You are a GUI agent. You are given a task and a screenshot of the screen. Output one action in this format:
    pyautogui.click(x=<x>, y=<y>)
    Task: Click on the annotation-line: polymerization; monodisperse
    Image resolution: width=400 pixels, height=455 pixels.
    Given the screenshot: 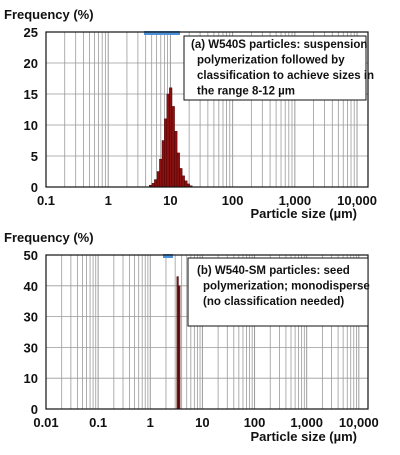 What is the action you would take?
    pyautogui.click(x=286, y=287)
    